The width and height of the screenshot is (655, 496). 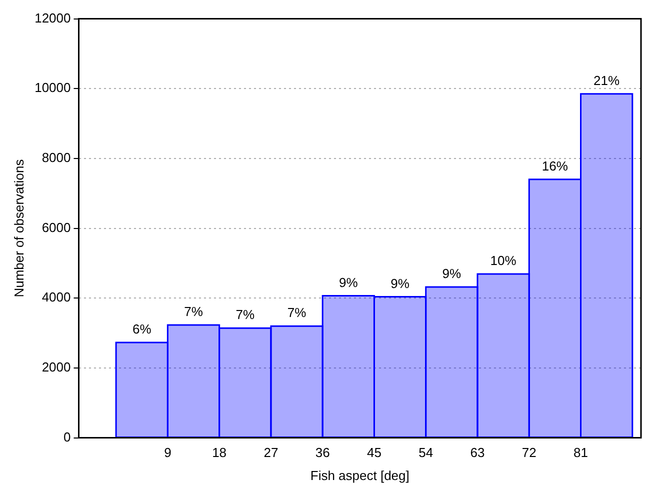 I want to click on x-tick-label: 45, so click(x=374, y=452).